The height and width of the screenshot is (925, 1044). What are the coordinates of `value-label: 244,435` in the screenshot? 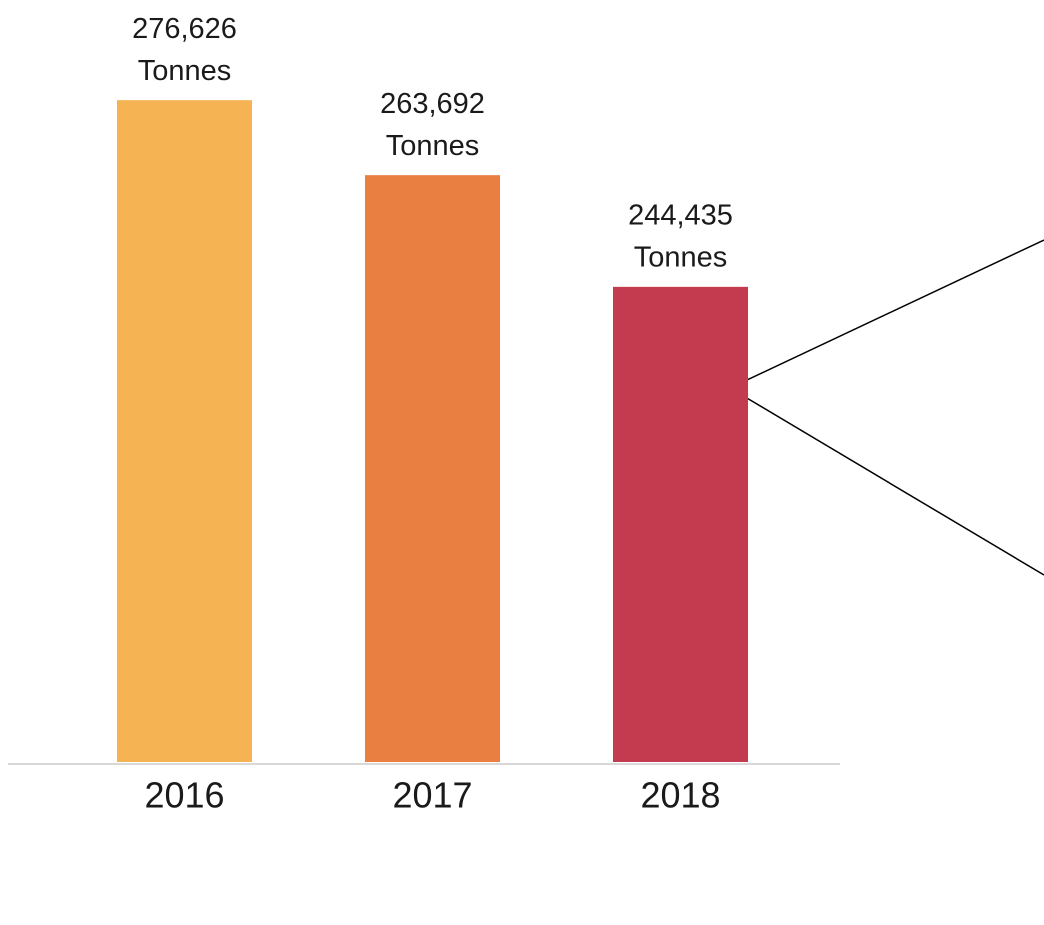 It's located at (680, 215).